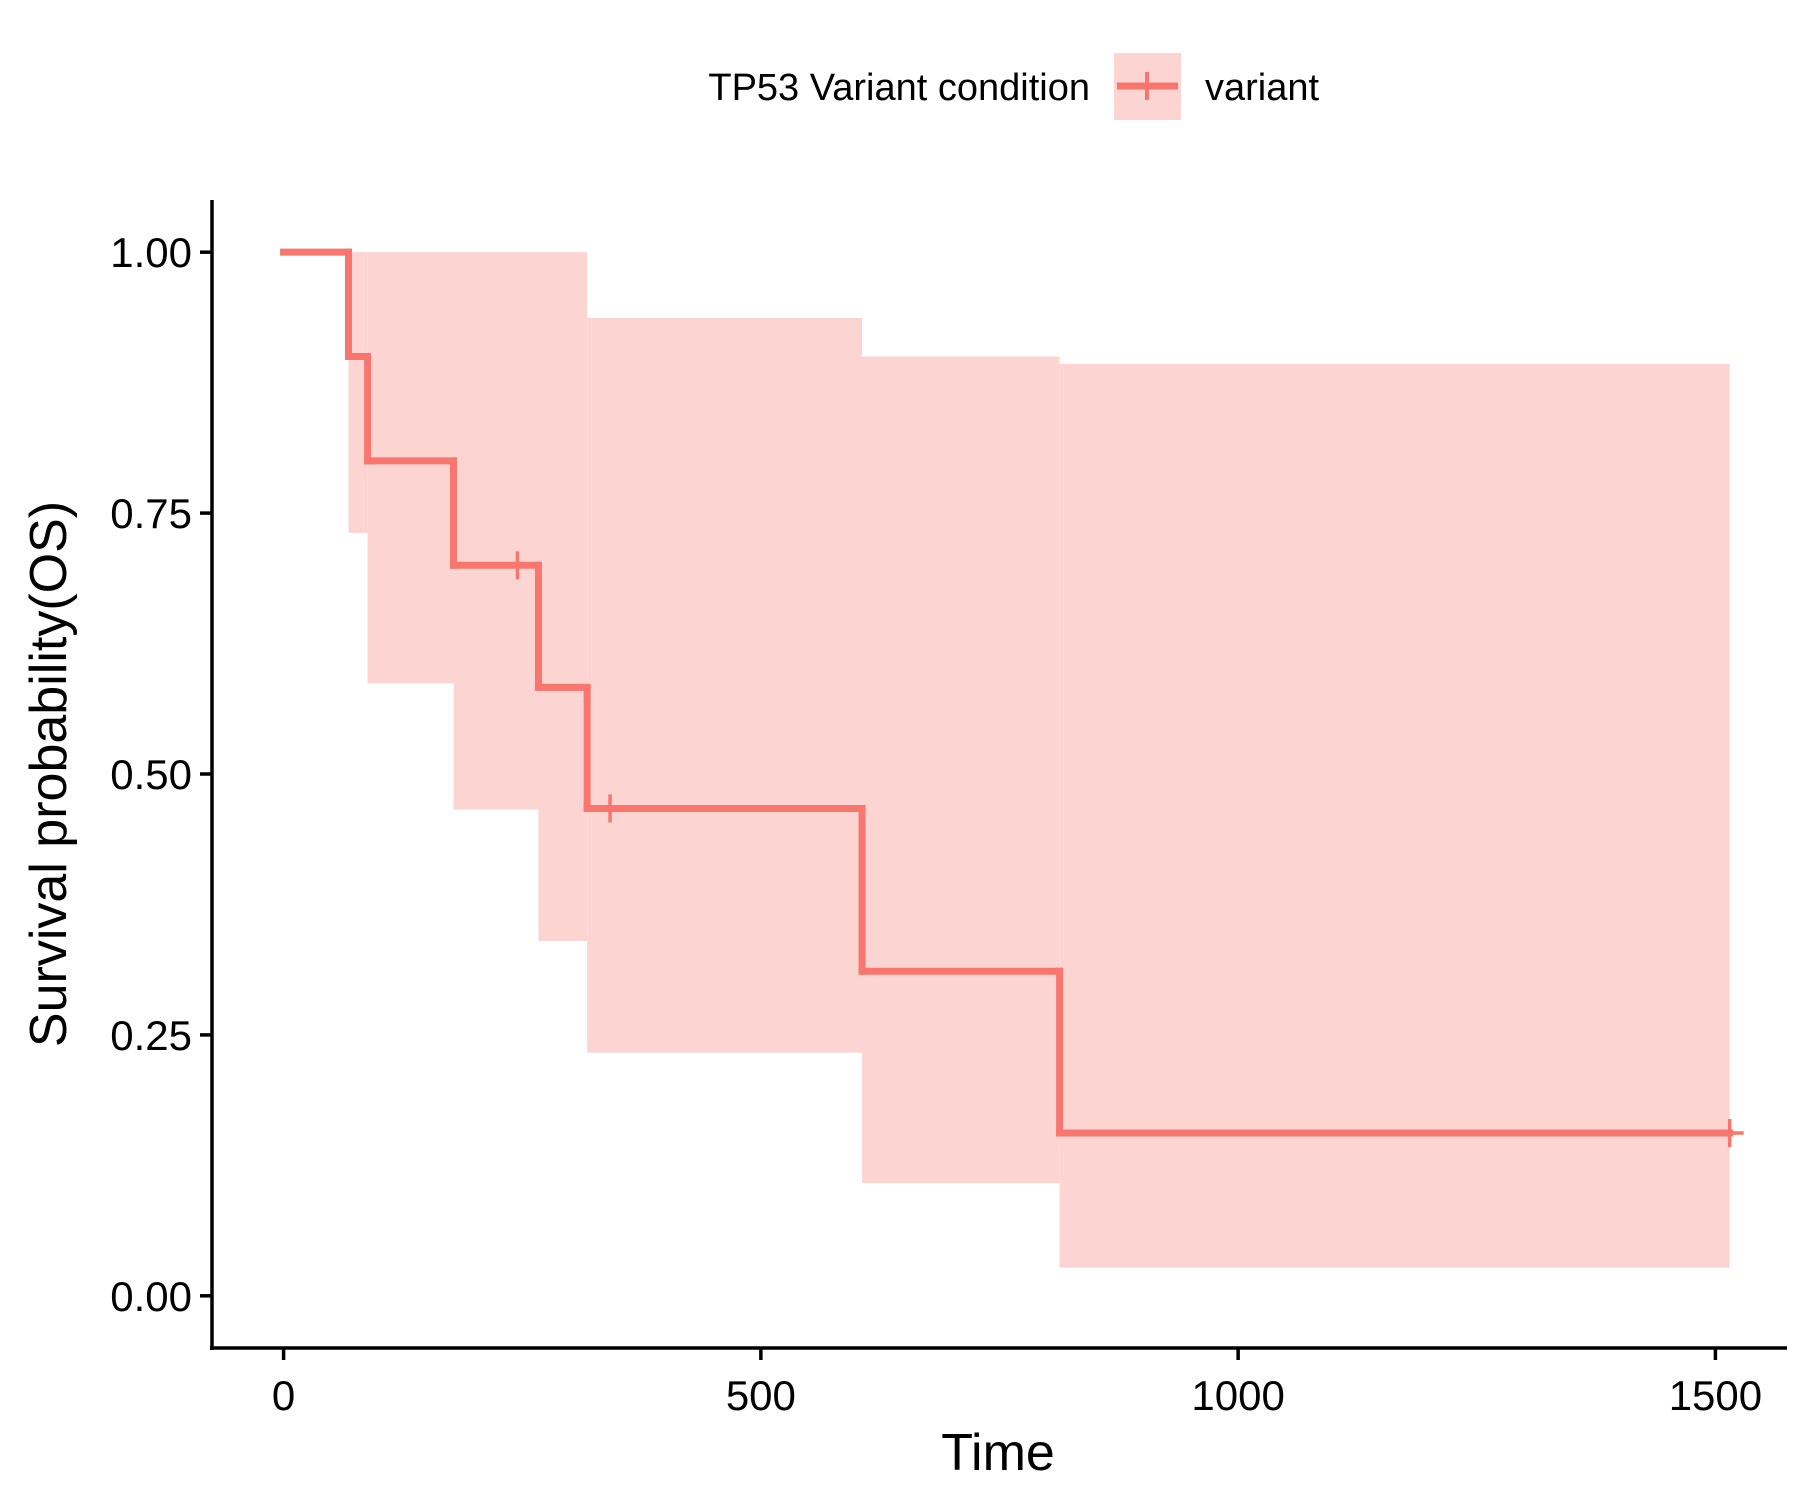 The width and height of the screenshot is (1800, 1500). Describe the element at coordinates (998, 1453) in the screenshot. I see `x-axis-title: Time` at that location.